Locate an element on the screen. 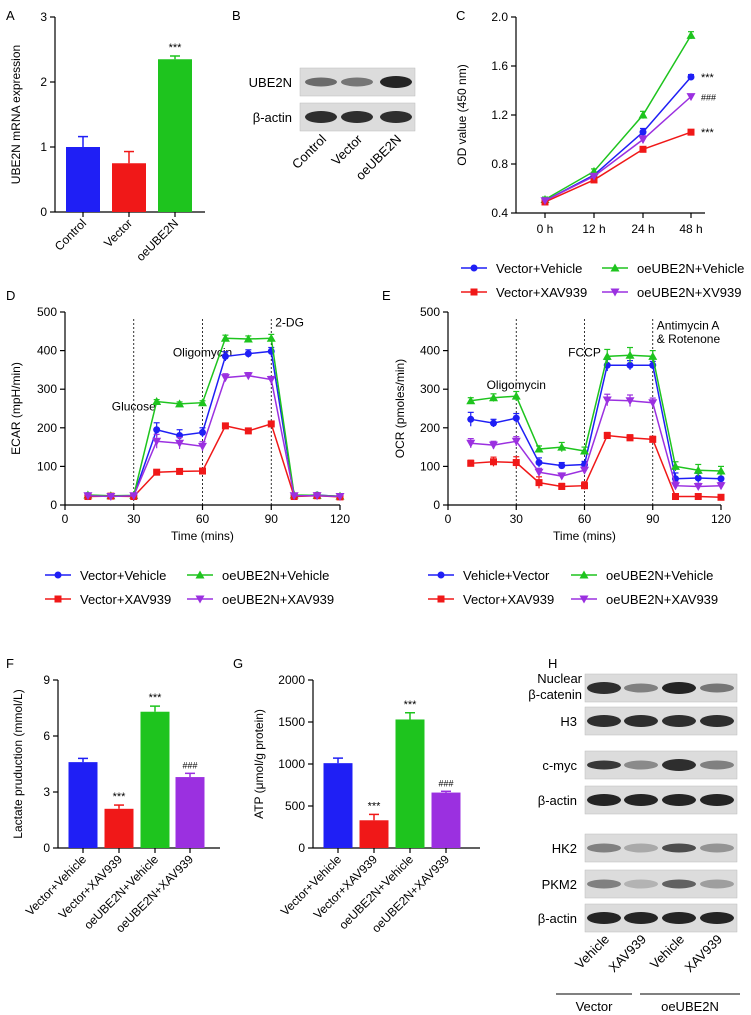 This screenshot has width=751, height=1015. injection-annotation: Antimycin A is located at coordinates (688, 325).